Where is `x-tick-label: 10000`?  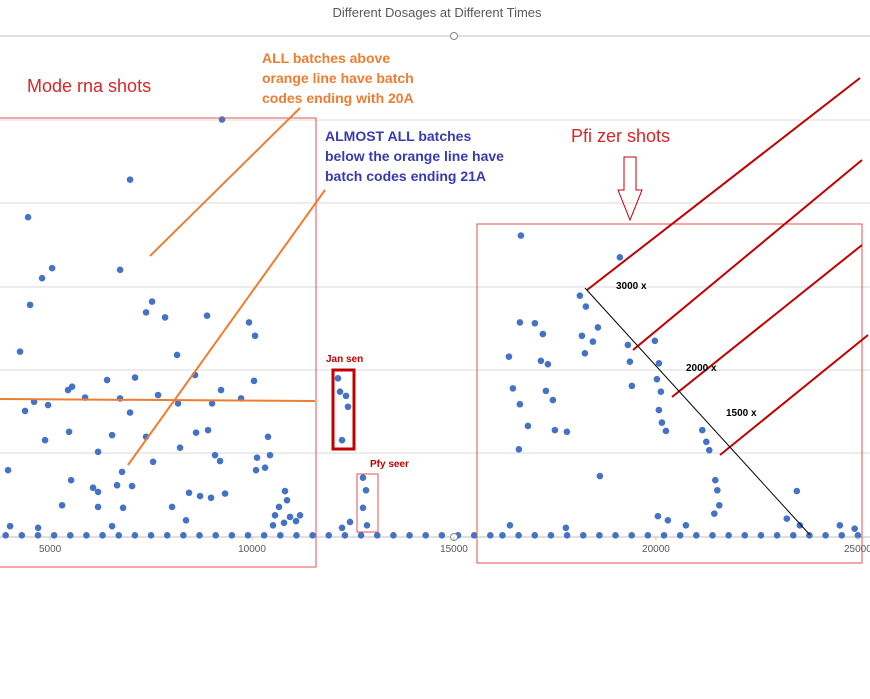
x-tick-label: 10000 is located at coordinates (252, 549).